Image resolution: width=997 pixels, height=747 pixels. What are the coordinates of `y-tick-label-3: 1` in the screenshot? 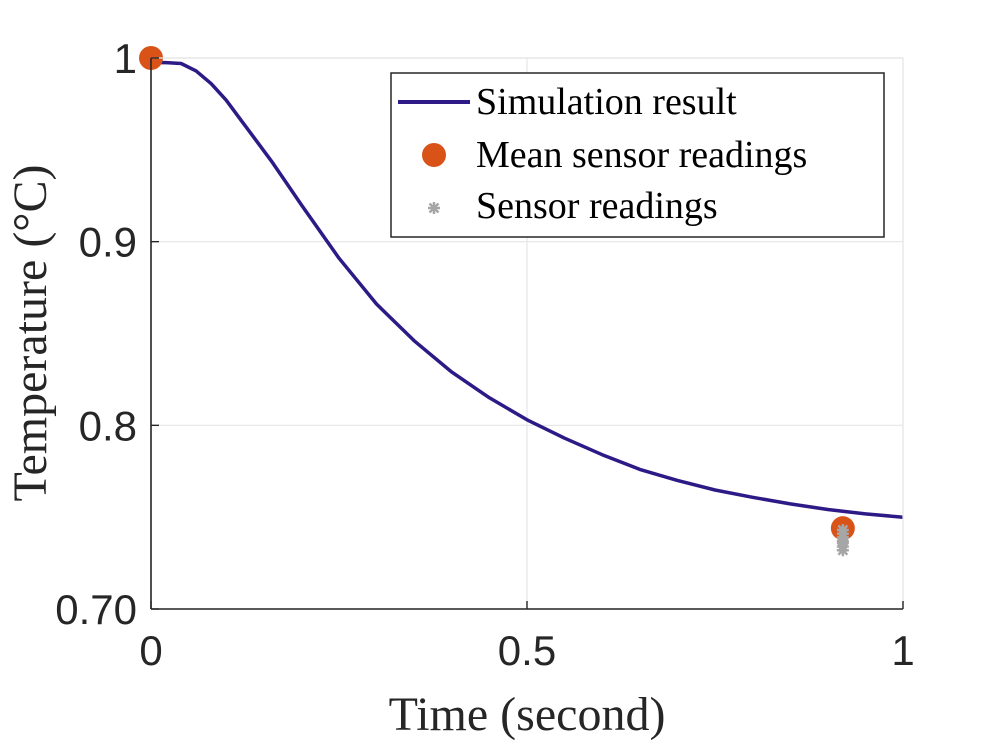 It's located at (125, 58).